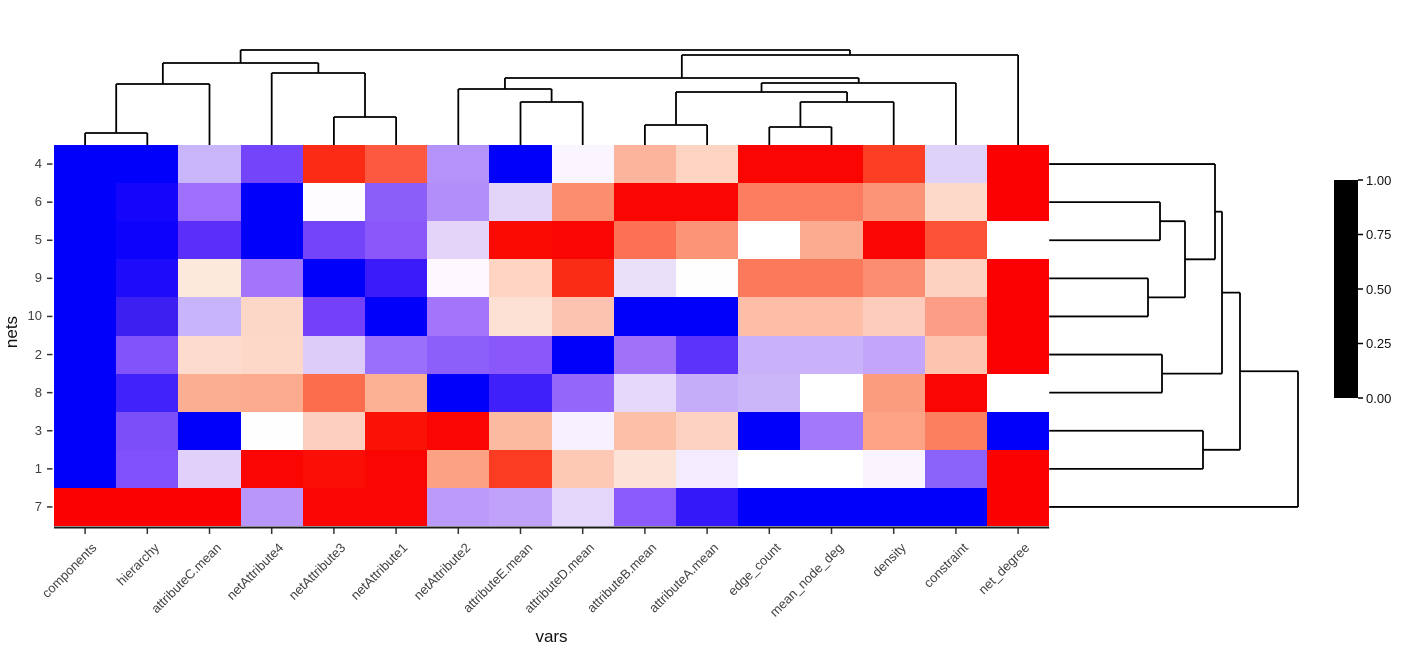 This screenshot has width=1413, height=656. What do you see at coordinates (1379, 234) in the screenshot?
I see `legend-tick-label: 0.75` at bounding box center [1379, 234].